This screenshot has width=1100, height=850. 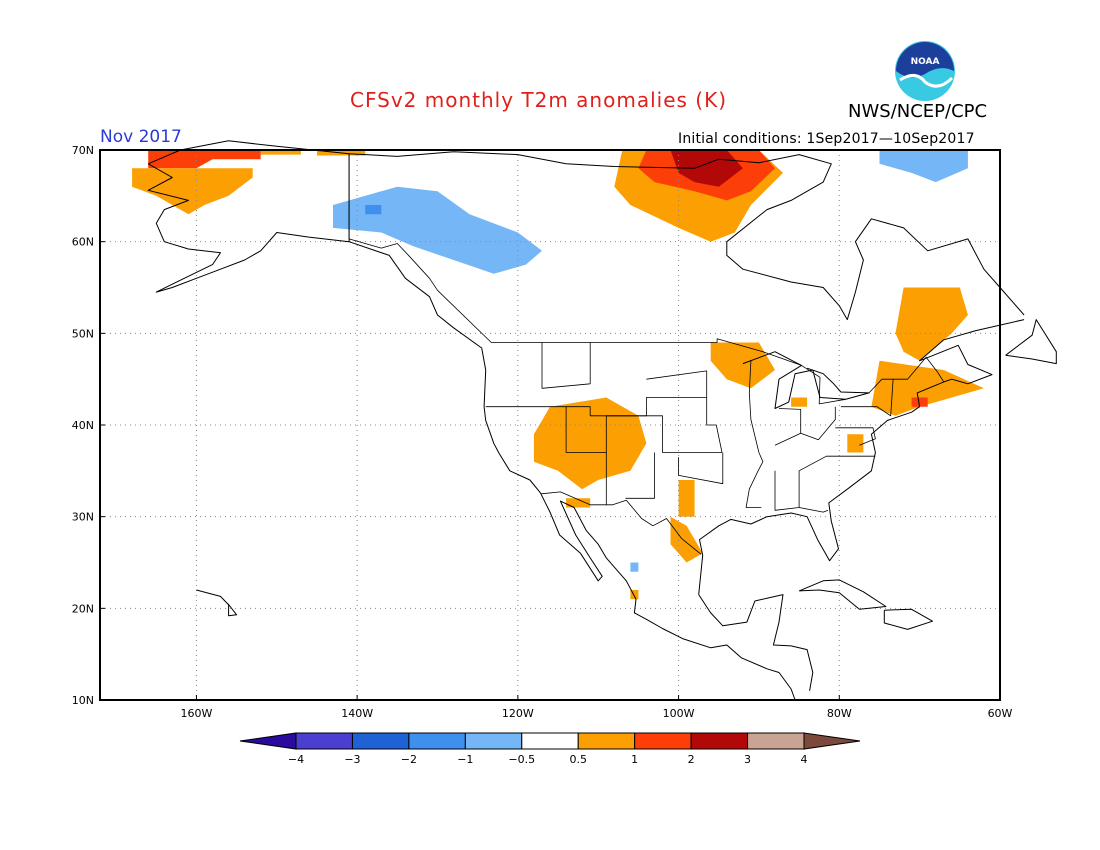 What do you see at coordinates (521, 759) in the screenshot?
I see `legend-label: −0.5` at bounding box center [521, 759].